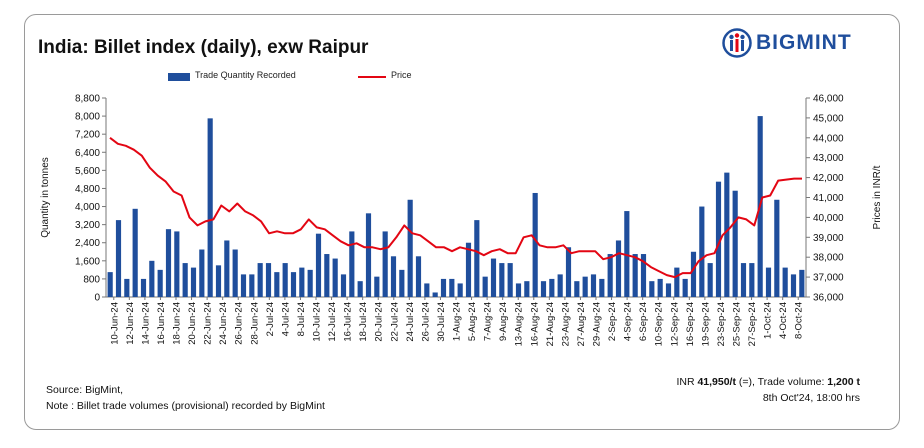  I want to click on timestamp: 8th Oct'24, 18:00 hrs, so click(811, 398).